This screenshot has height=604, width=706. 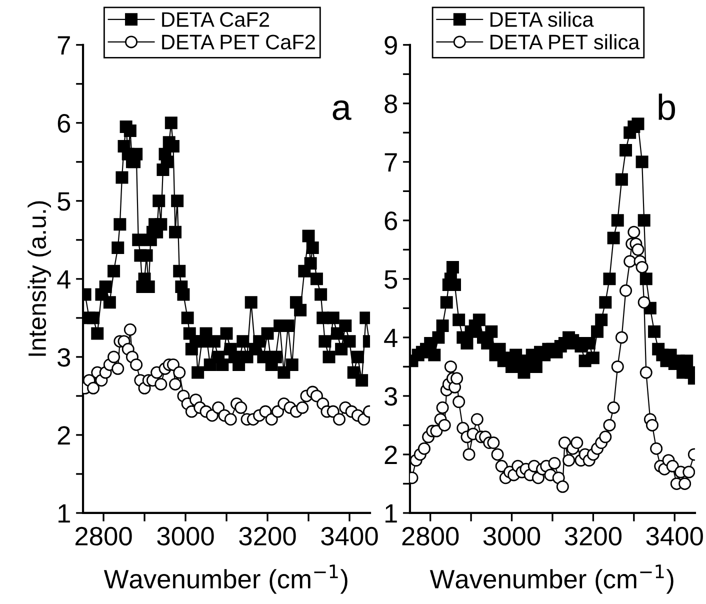 What do you see at coordinates (390, 45) in the screenshot?
I see `y-tick-label: 9` at bounding box center [390, 45].